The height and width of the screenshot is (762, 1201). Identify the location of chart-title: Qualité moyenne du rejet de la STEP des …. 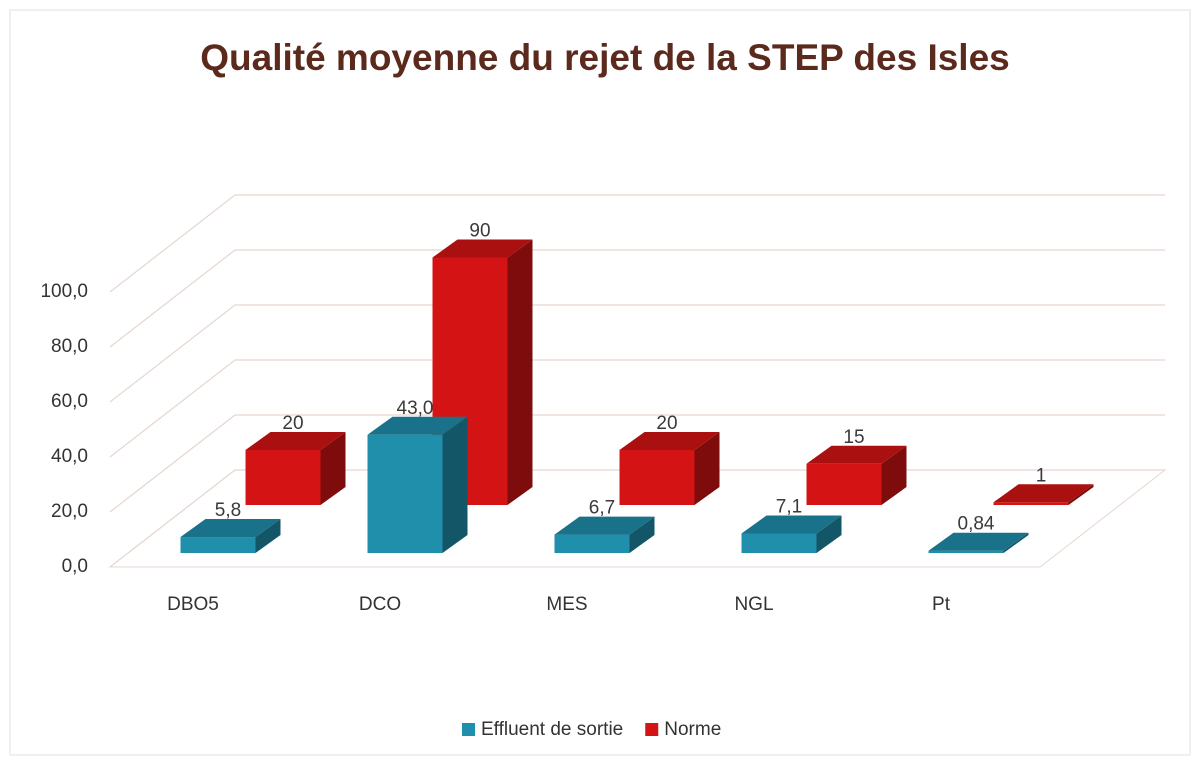
(605, 57).